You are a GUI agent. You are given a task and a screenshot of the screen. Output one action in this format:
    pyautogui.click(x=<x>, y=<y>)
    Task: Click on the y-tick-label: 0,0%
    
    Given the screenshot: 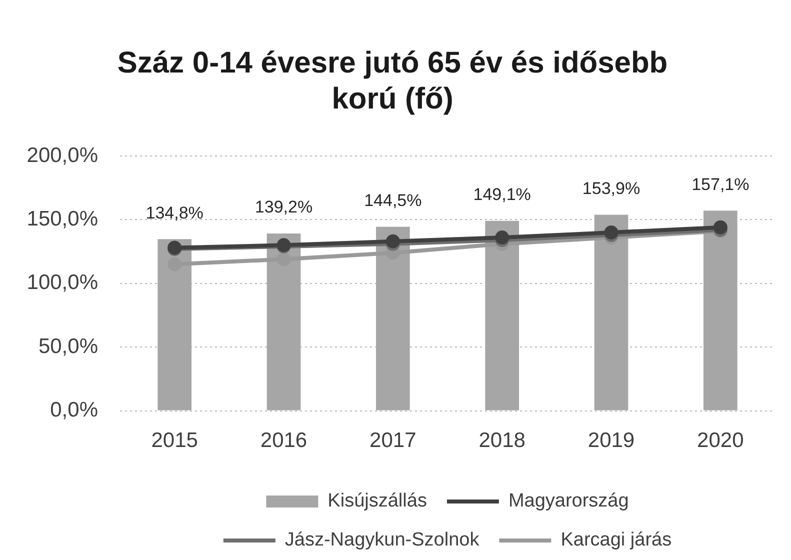 What is the action you would take?
    pyautogui.click(x=74, y=410)
    